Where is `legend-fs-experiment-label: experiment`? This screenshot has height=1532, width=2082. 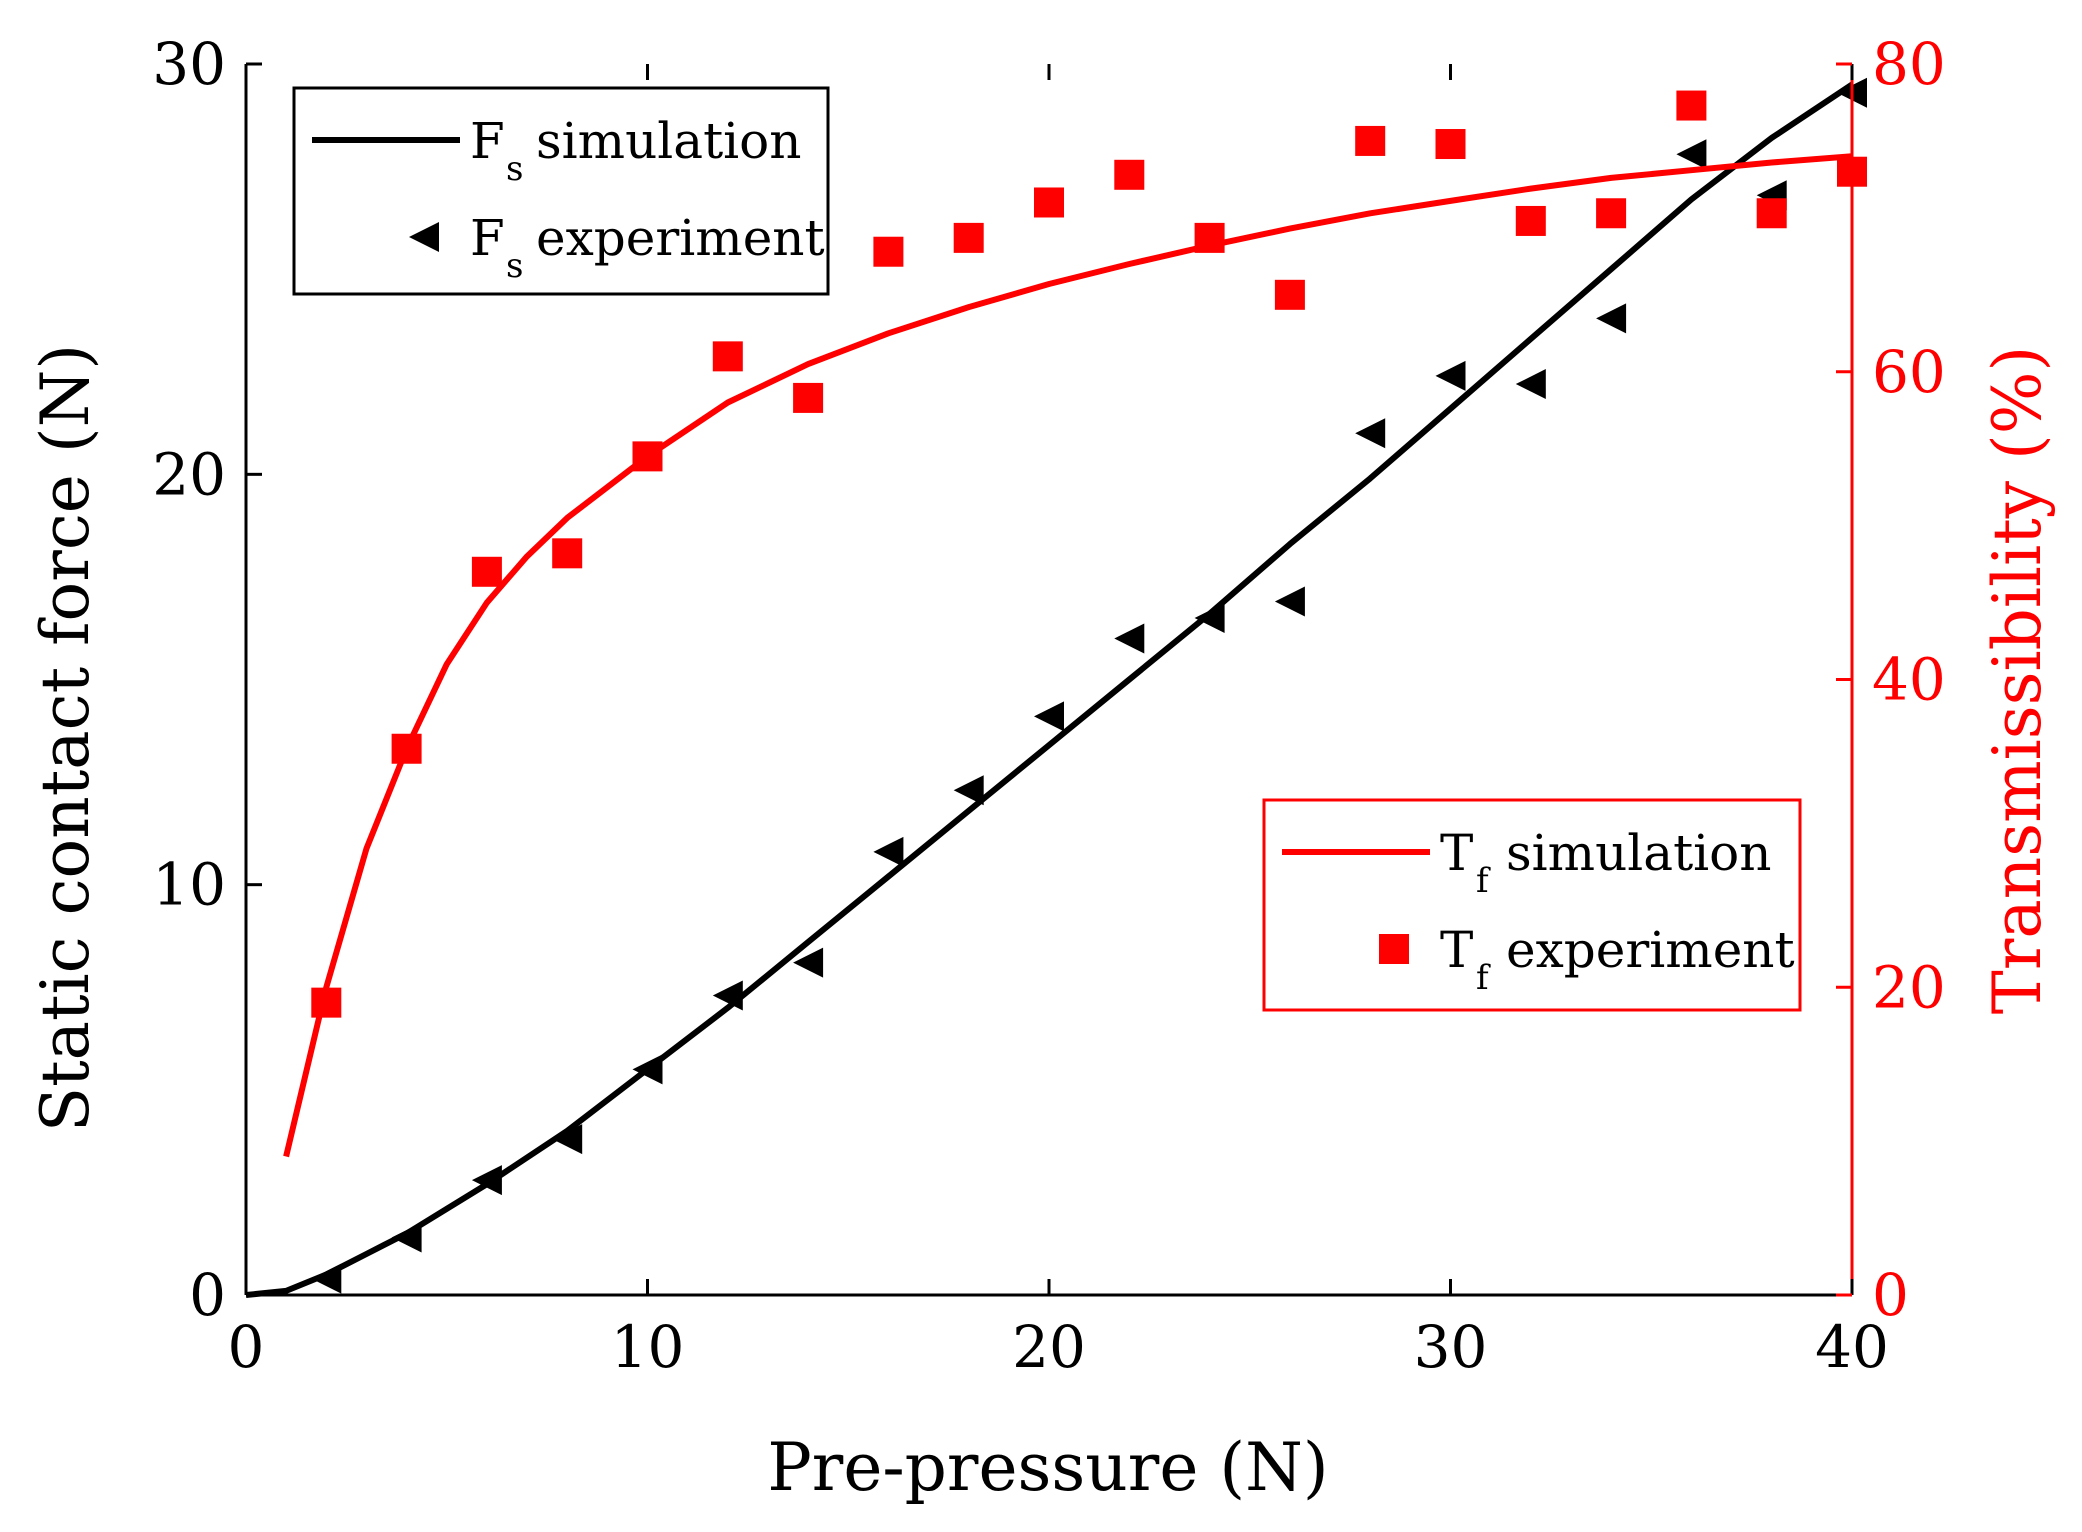 legend-fs-experiment-label: experiment is located at coordinates (680, 238).